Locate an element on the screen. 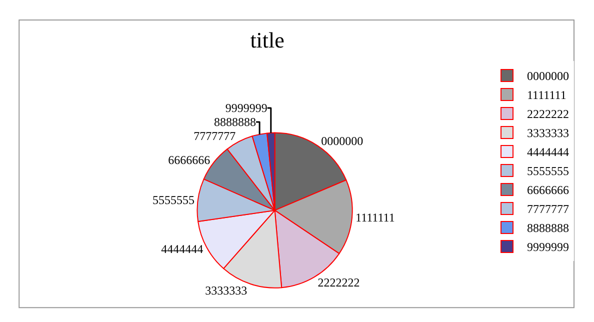 This screenshot has height=322, width=594. slice-label: 0000000 is located at coordinates (342, 141).